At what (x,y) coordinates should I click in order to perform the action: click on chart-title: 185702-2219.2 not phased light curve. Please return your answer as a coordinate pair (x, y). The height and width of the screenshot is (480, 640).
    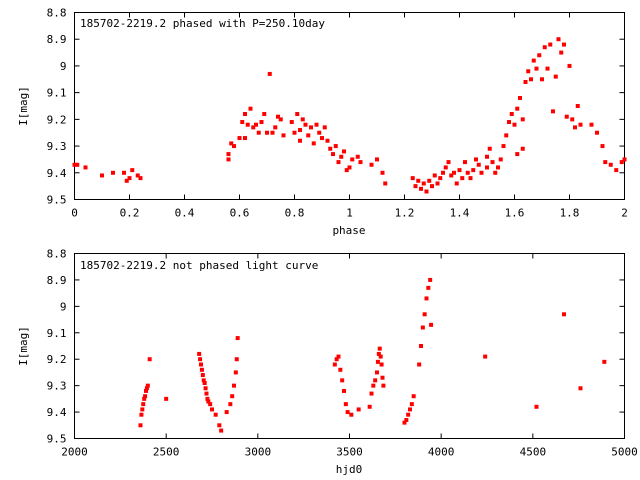
    Looking at the image, I should click on (199, 265).